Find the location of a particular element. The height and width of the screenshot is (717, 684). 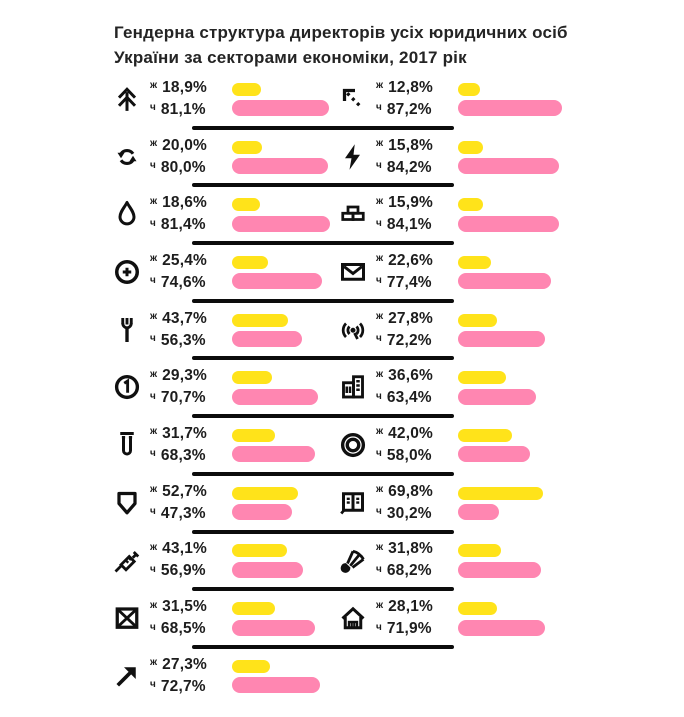

male-share-row: ч 68,3% is located at coordinates (191, 456).